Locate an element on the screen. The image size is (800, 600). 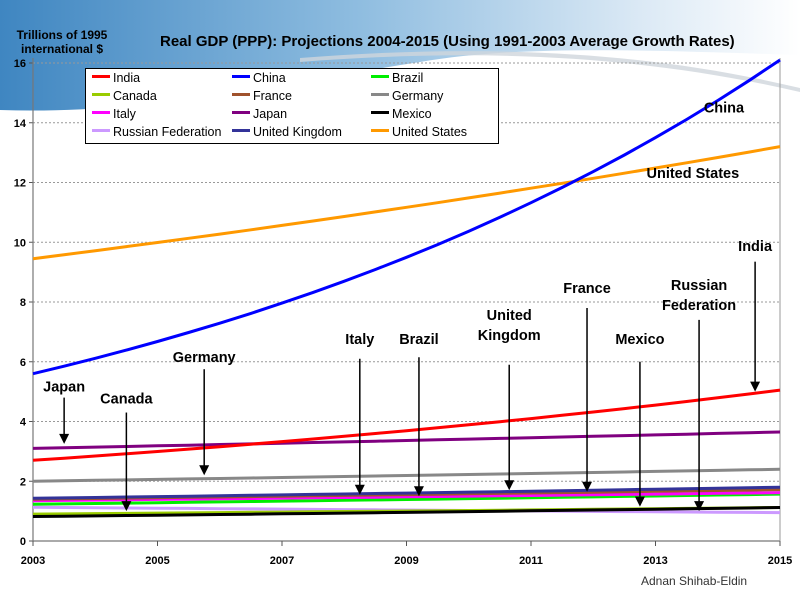
x-tick-label: 2011 is located at coordinates (531, 561).